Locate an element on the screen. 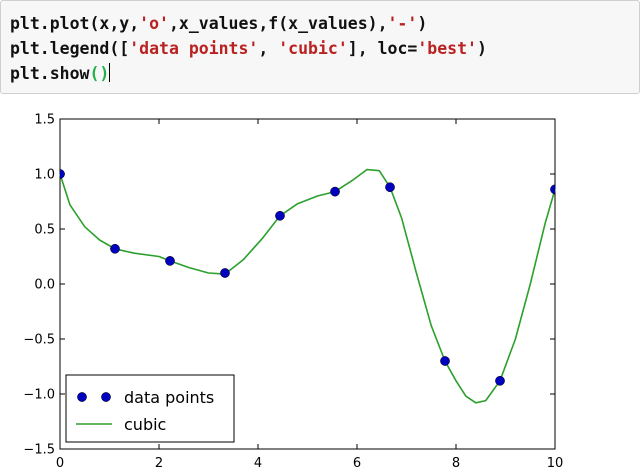 This screenshot has height=473, width=642. y-tick-label: 0.0 is located at coordinates (44, 285).